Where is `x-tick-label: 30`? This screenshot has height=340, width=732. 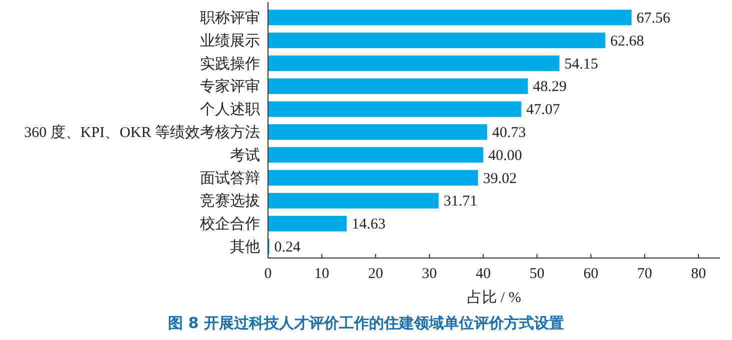 x-tick-label: 30 is located at coordinates (429, 274).